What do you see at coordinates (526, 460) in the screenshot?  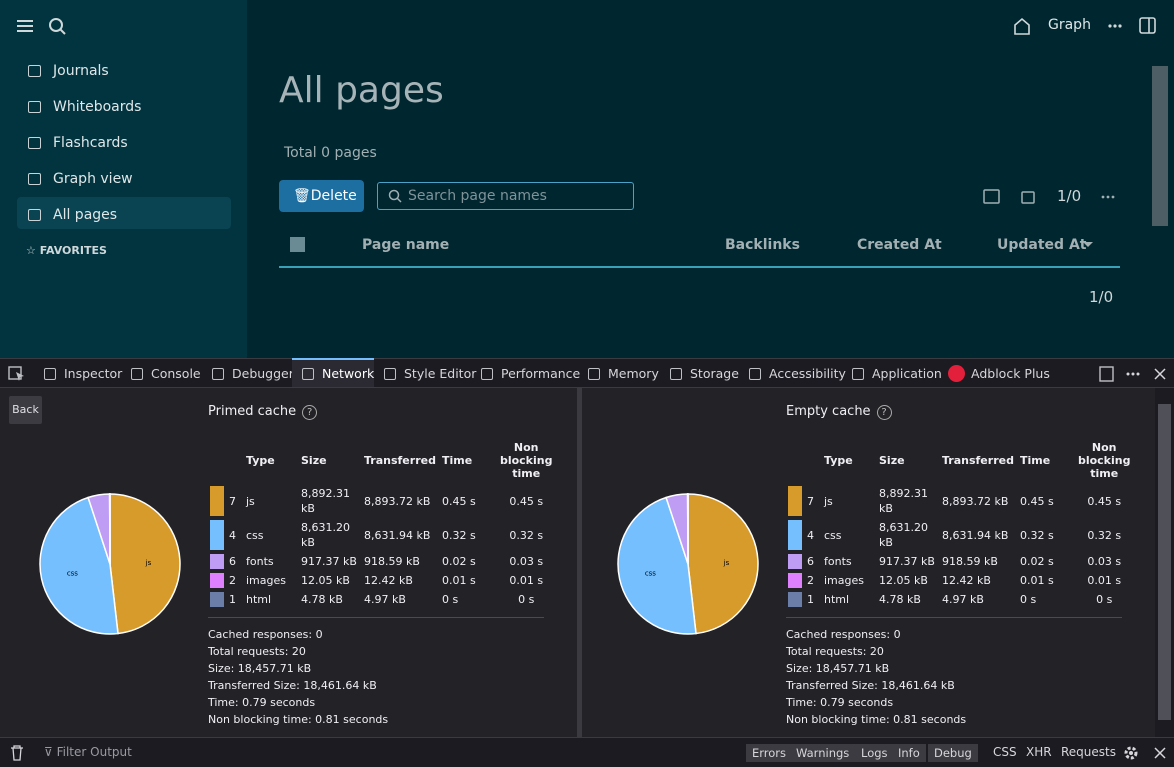 I see `header-cell: Non blocking time` at bounding box center [526, 460].